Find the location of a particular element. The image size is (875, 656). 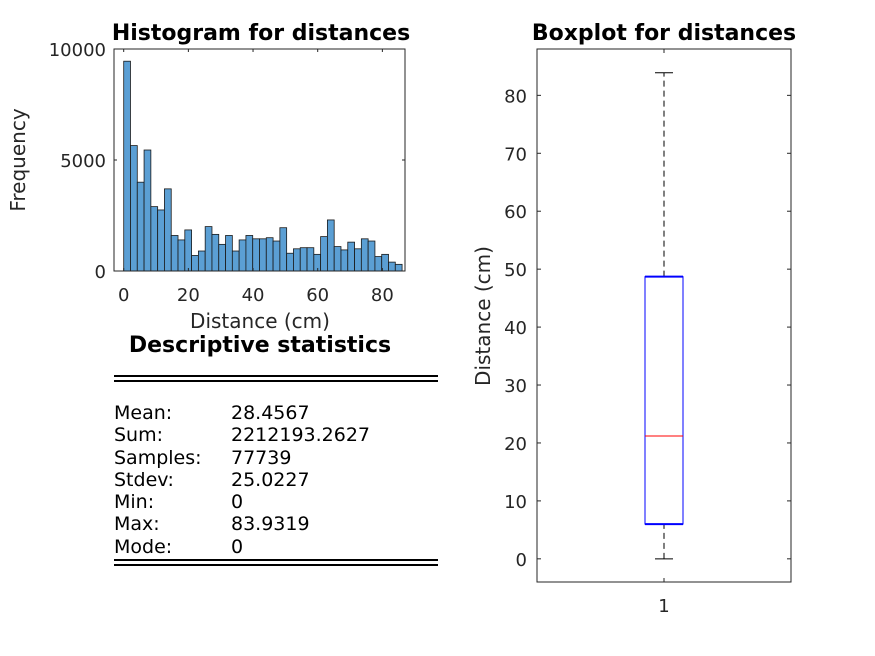

boxplot-y-tick-label: 20 is located at coordinates (515, 444).